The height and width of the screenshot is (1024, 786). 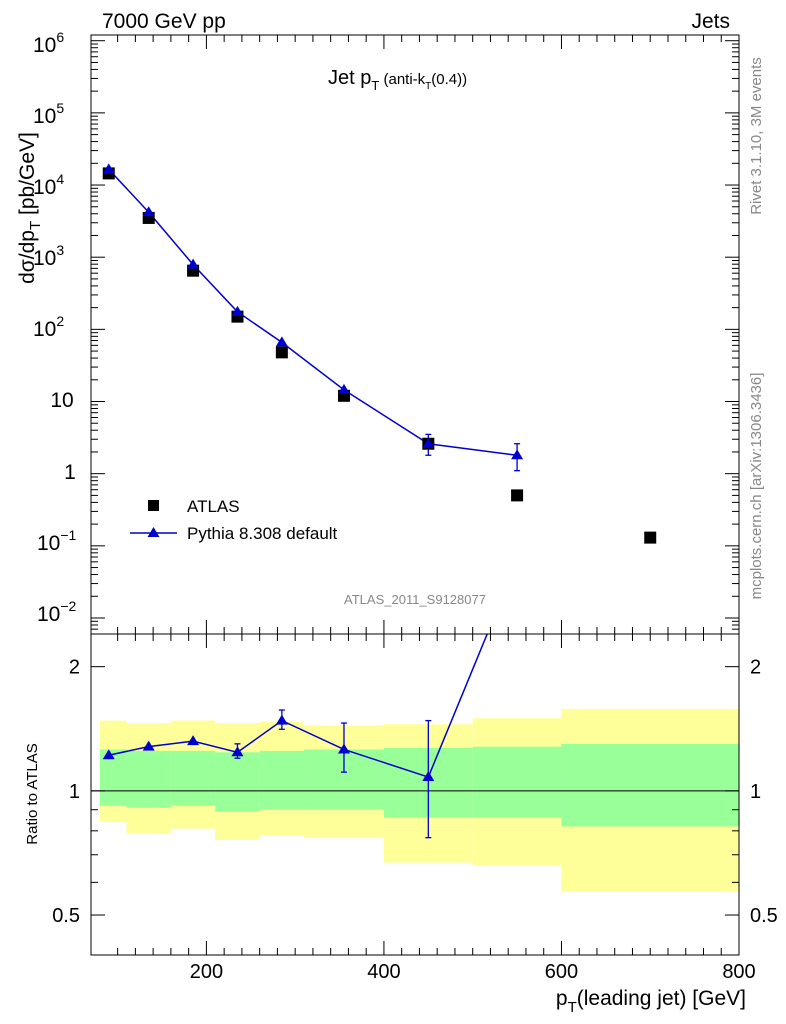 What do you see at coordinates (397, 80) in the screenshot?
I see `chart-title: Jet pT (anti-kT(0.4))` at bounding box center [397, 80].